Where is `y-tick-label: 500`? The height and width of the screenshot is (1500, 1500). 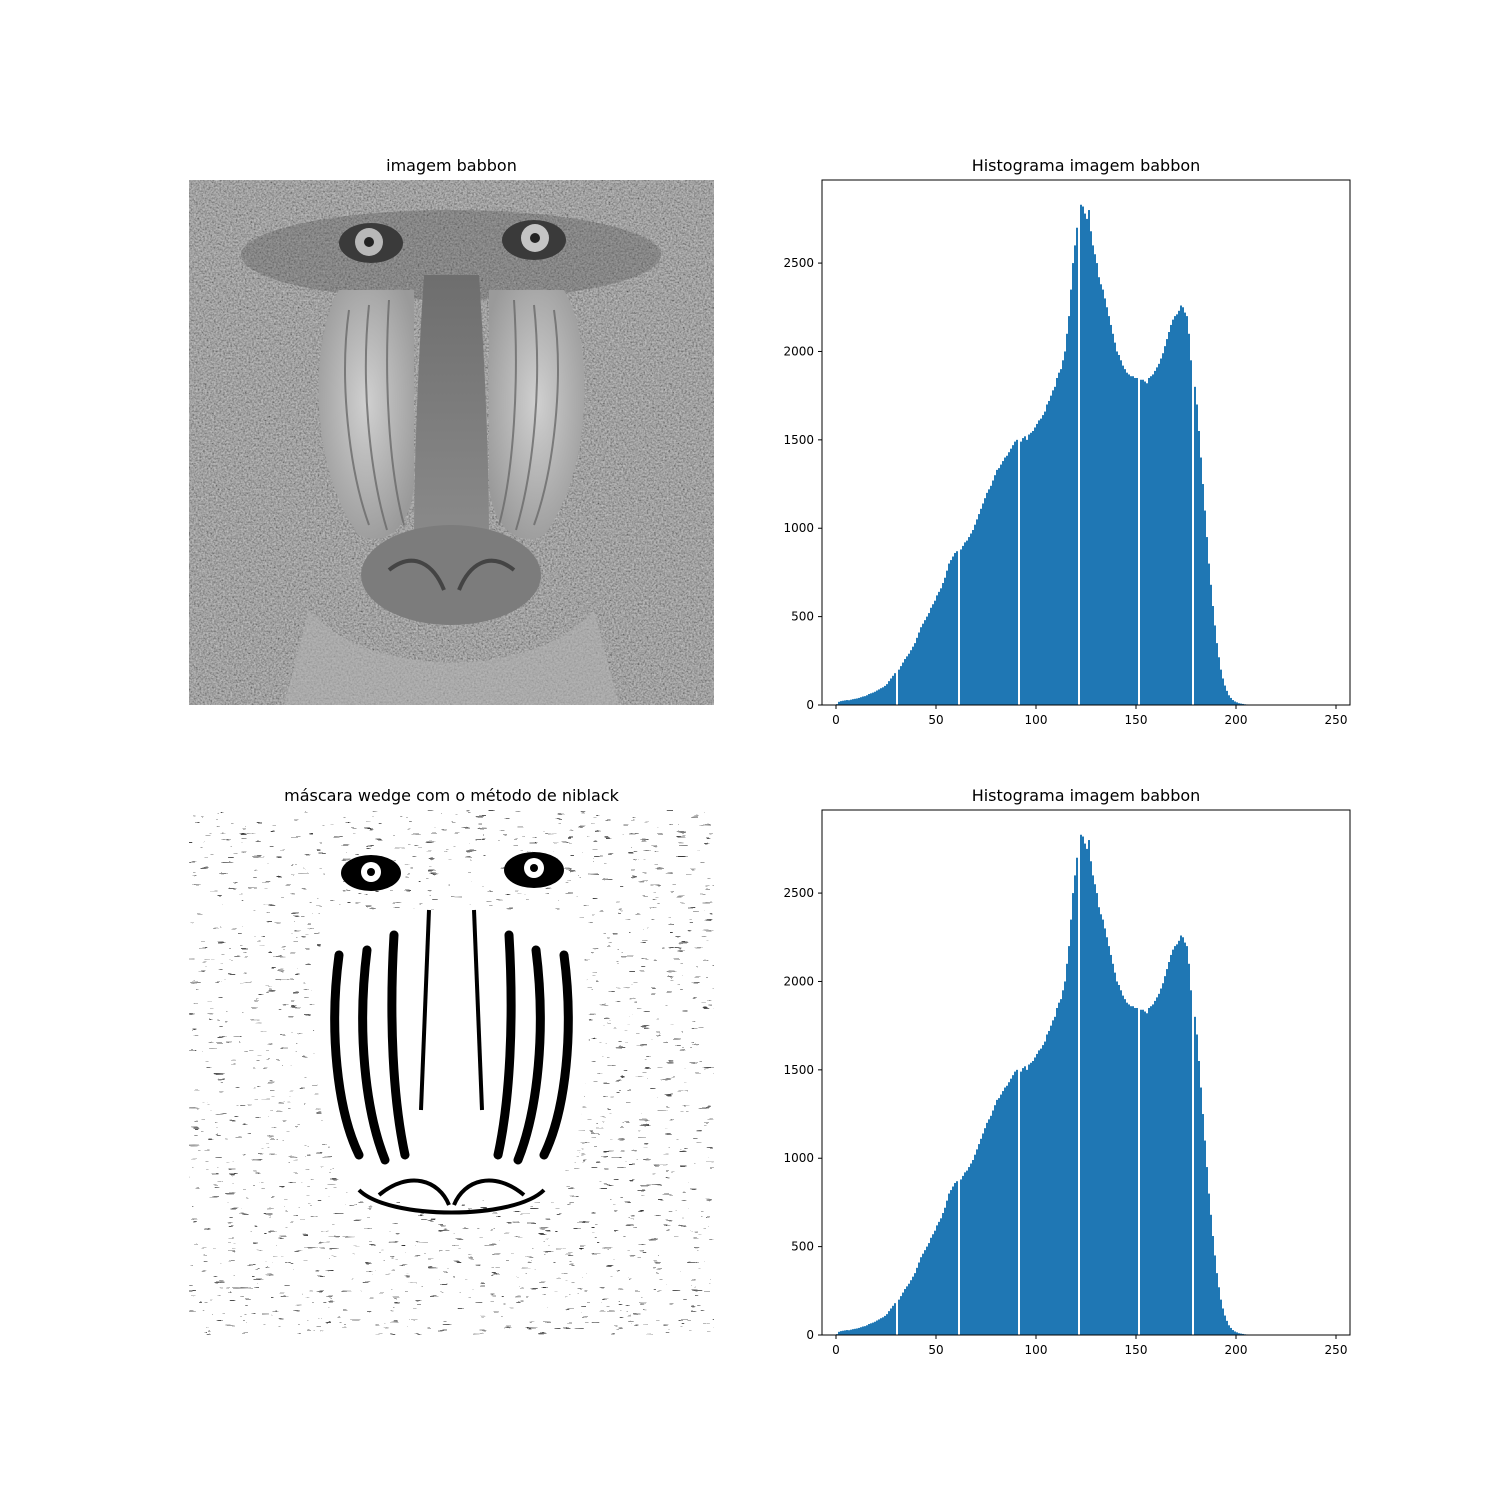
y-tick-label: 500 is located at coordinates (802, 617).